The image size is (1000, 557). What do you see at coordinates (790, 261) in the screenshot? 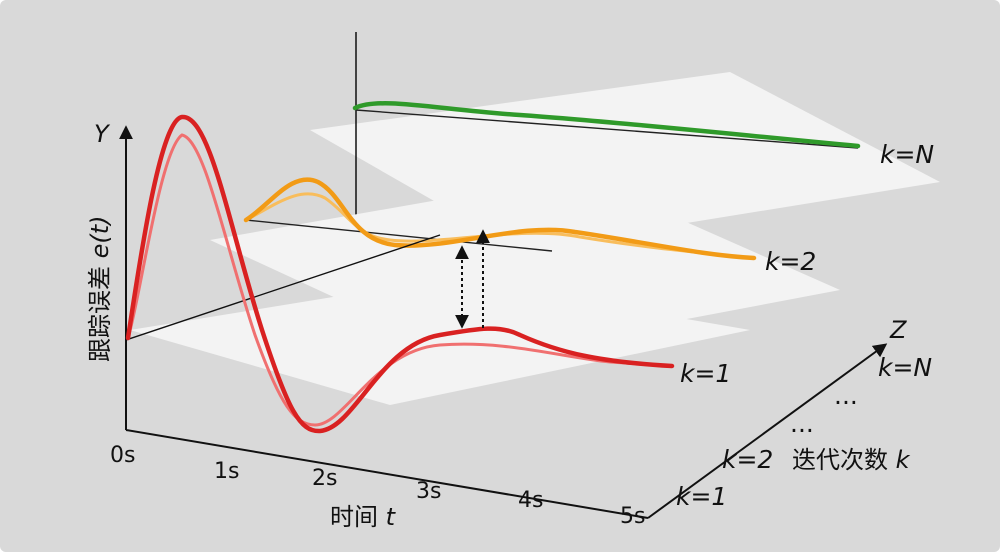
I see `curve-label-k2: k=2` at bounding box center [790, 261].